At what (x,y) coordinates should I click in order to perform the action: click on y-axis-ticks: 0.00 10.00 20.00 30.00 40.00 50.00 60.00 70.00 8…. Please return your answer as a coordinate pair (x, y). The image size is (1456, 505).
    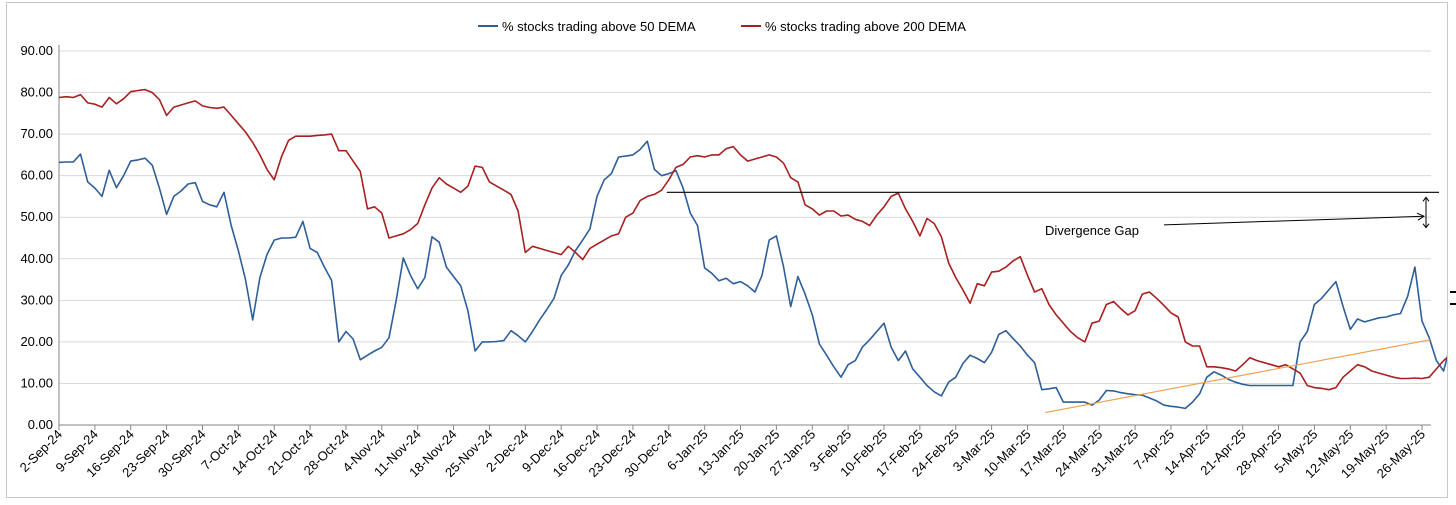
    Looking at the image, I should click on (36, 237).